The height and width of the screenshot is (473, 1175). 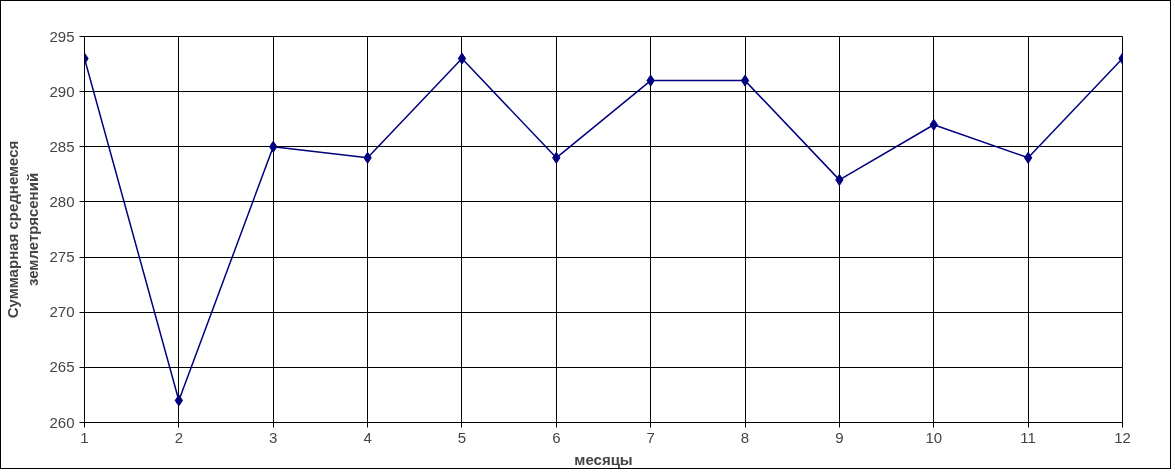 What do you see at coordinates (367, 437) in the screenshot?
I see `x-tick-label: 4` at bounding box center [367, 437].